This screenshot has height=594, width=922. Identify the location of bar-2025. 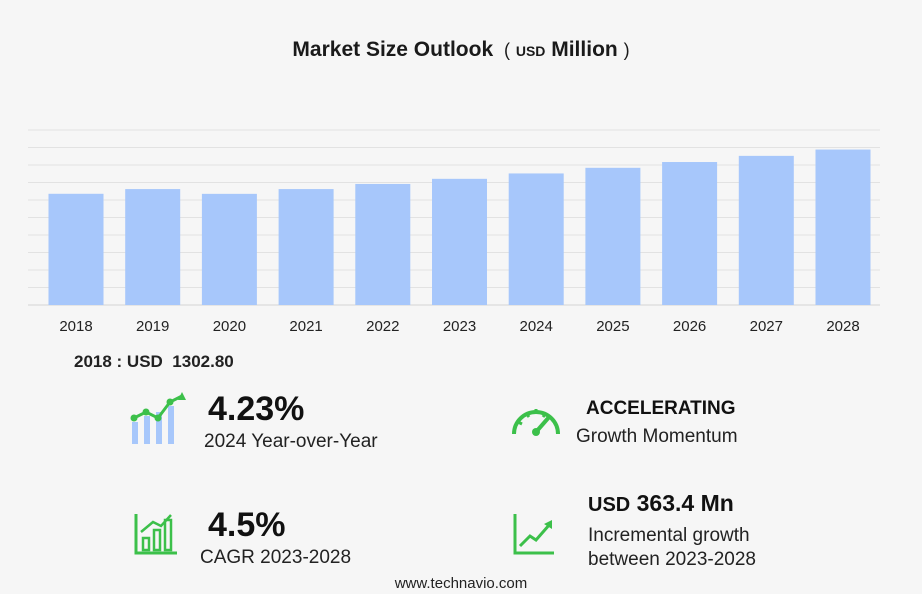
(613, 236).